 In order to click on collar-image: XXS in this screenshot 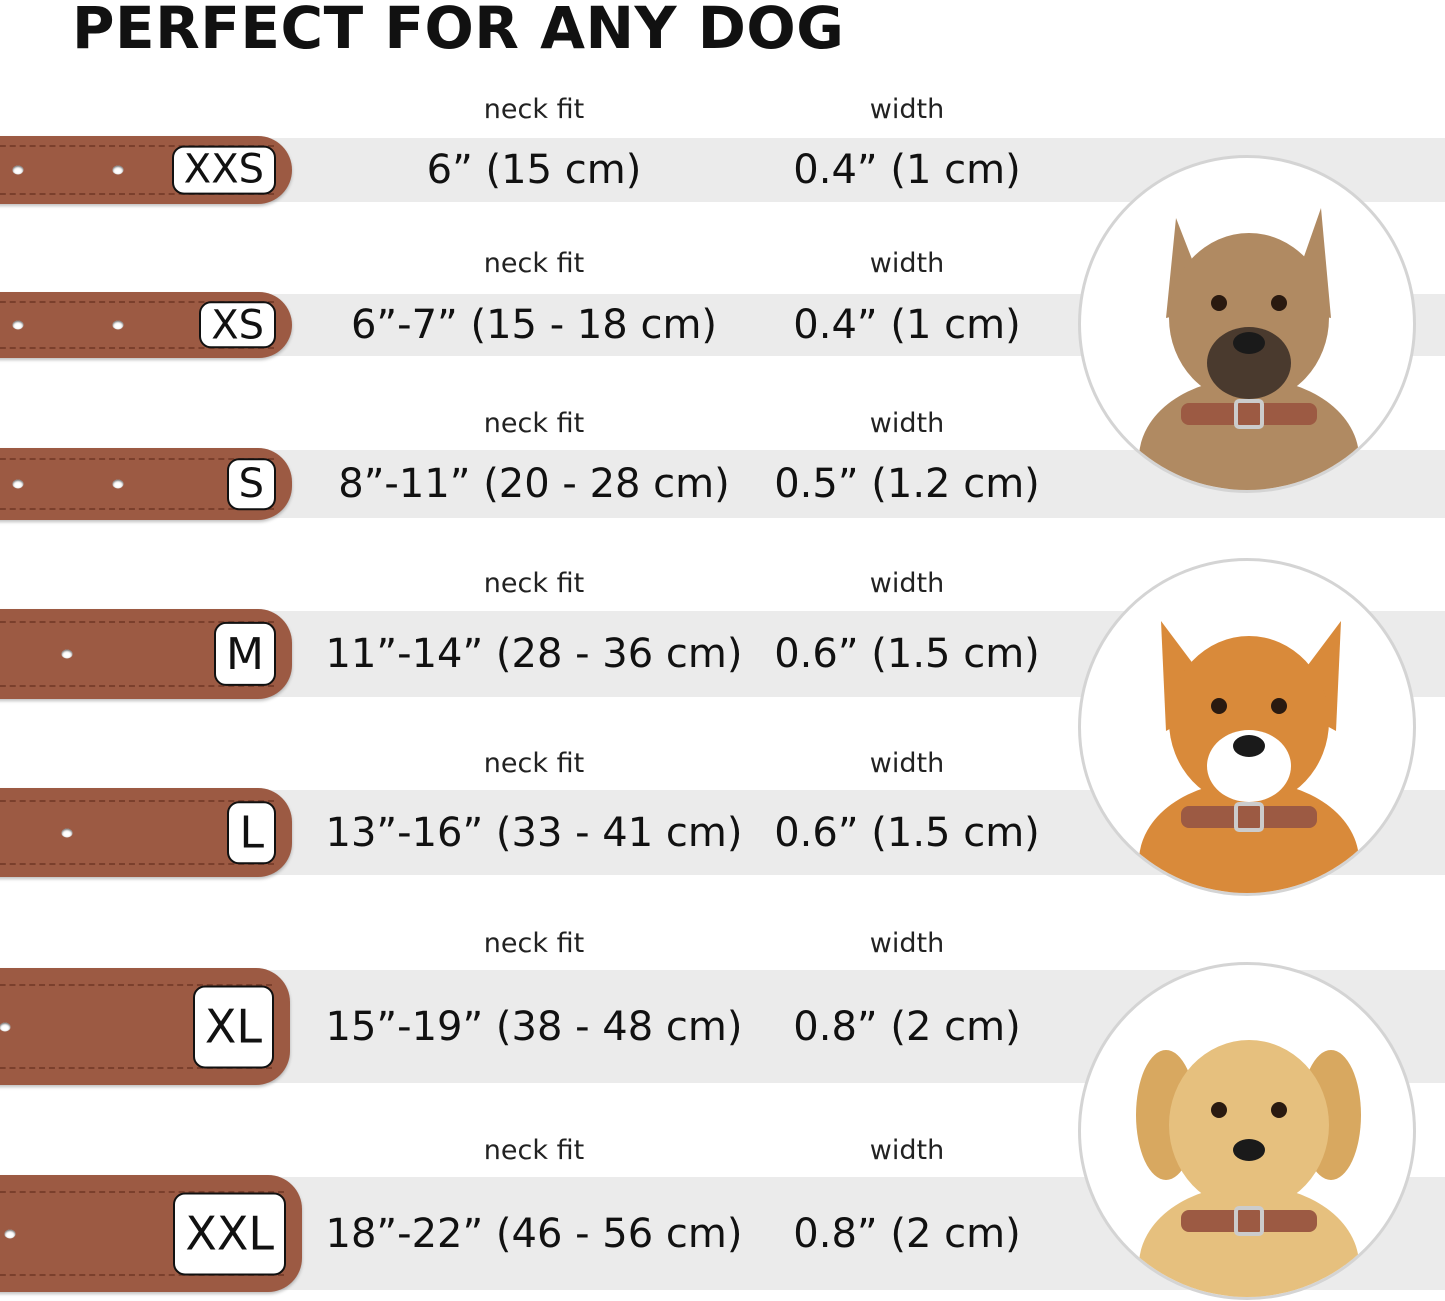, I will do `click(146, 170)`.